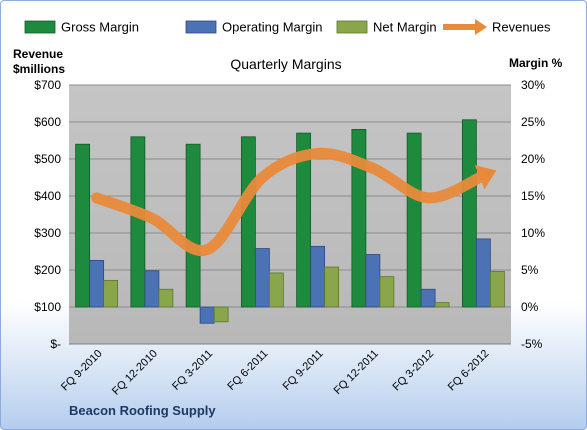  What do you see at coordinates (40, 27) in the screenshot?
I see `legend-swatch-gross-margin` at bounding box center [40, 27].